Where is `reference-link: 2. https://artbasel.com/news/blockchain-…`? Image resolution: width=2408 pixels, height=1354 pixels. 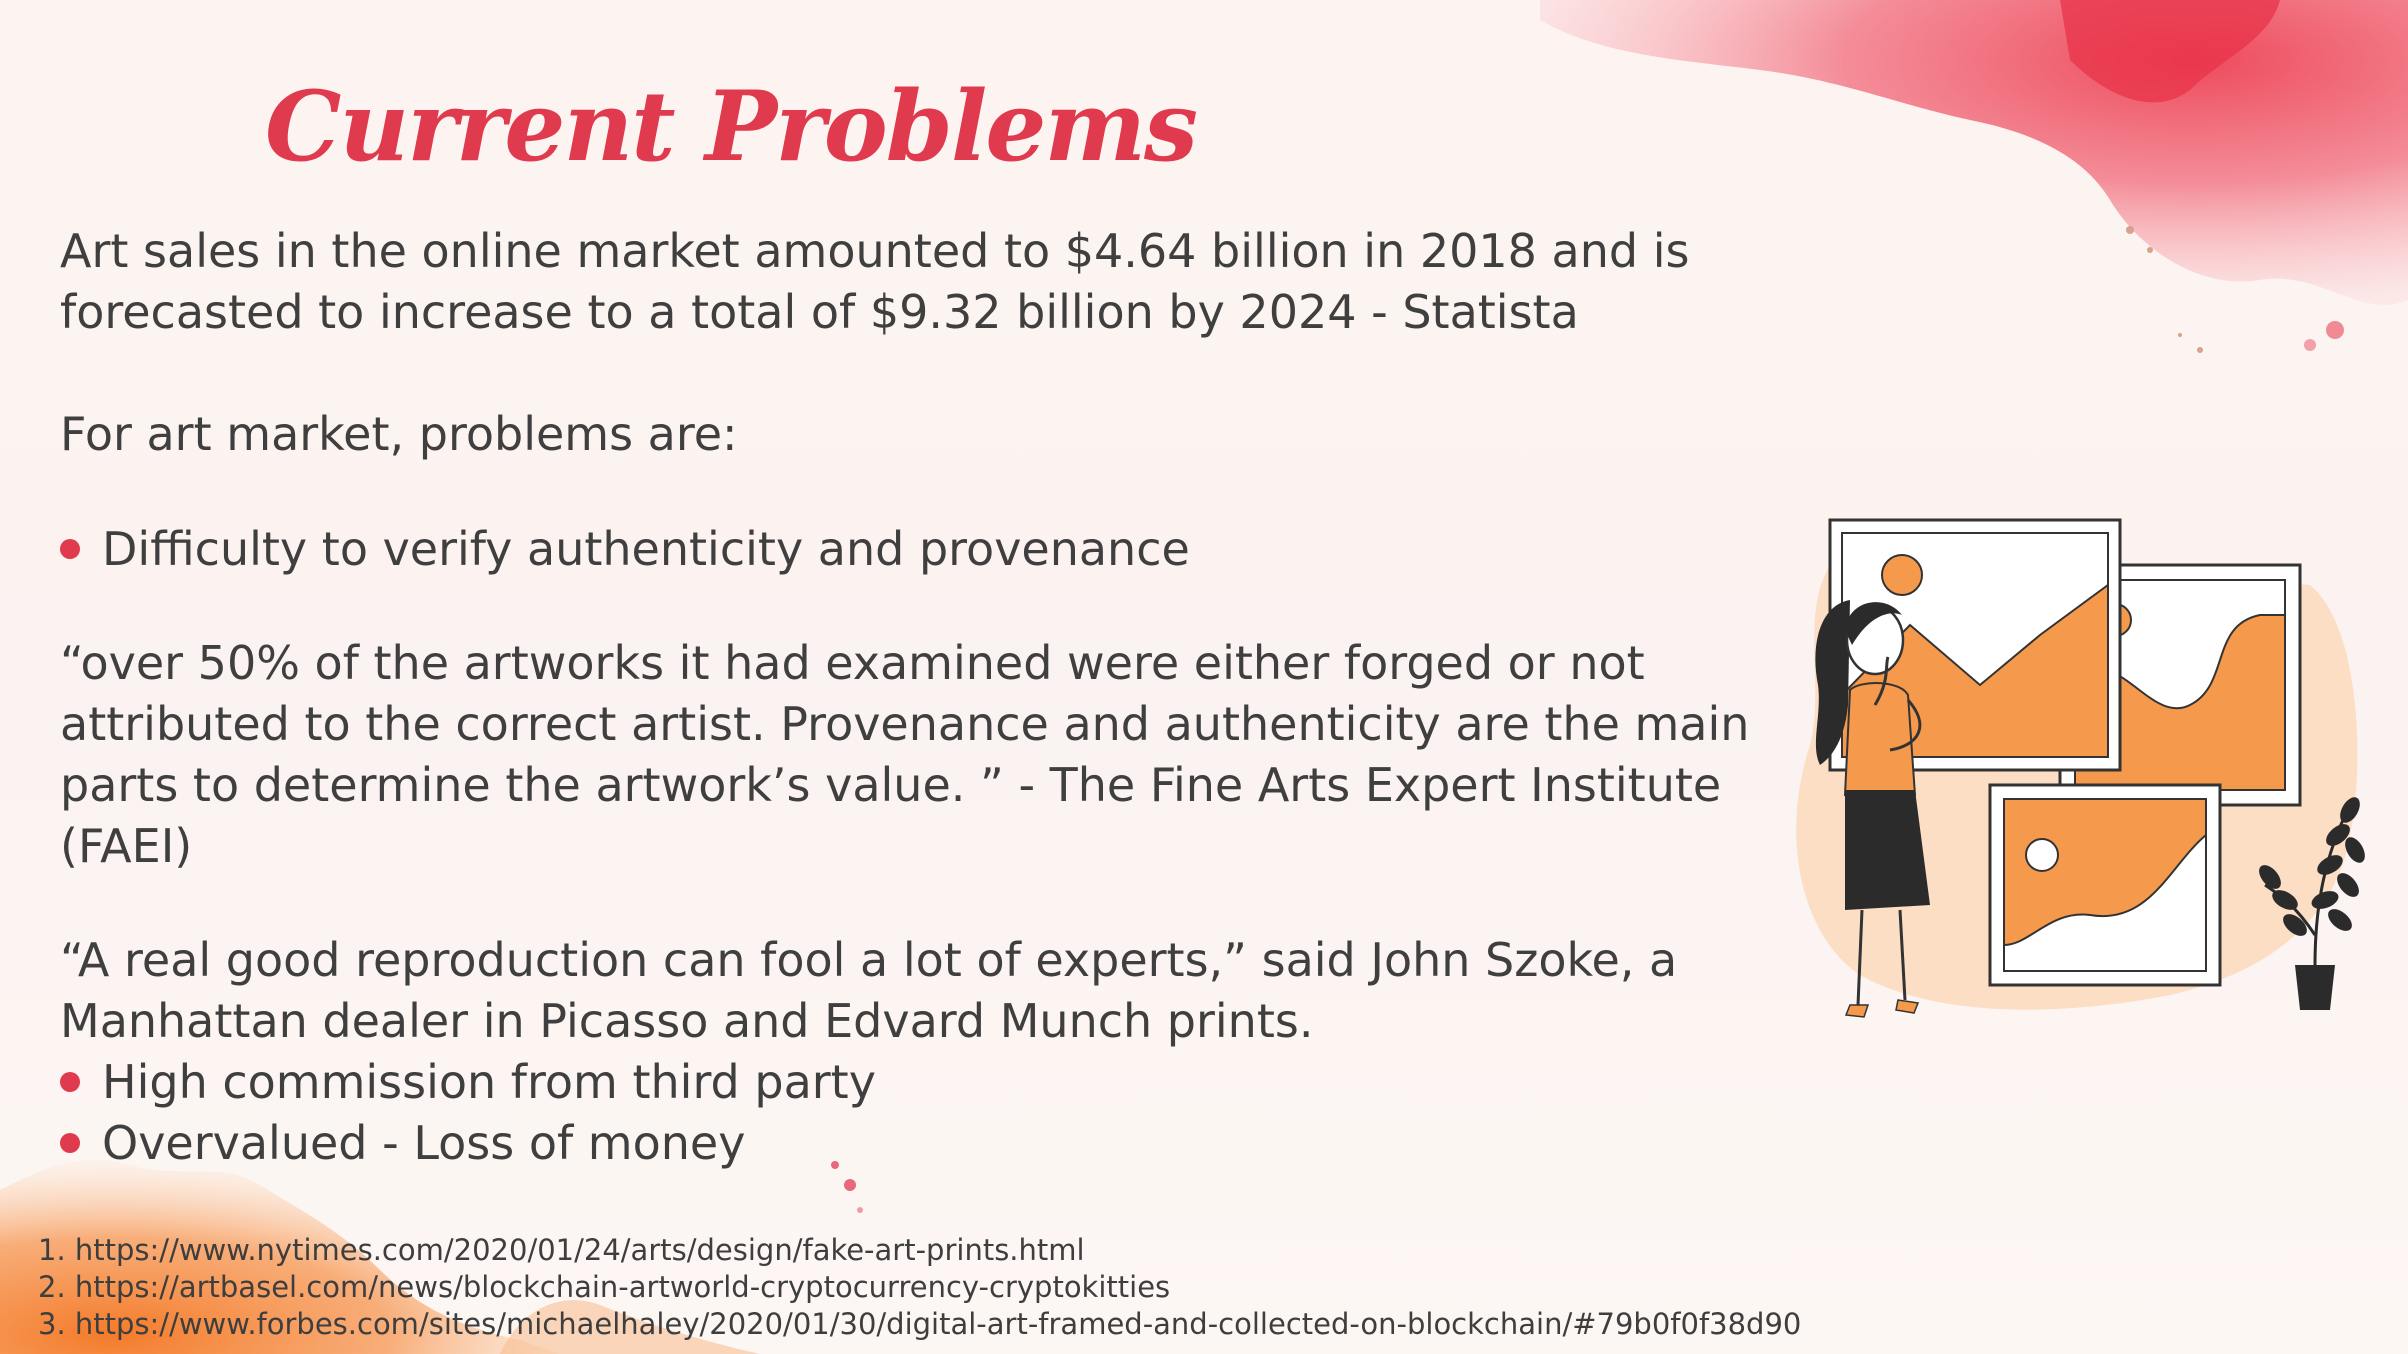 reference-link: 2. https://artbasel.com/news/blockchain-… is located at coordinates (604, 1287).